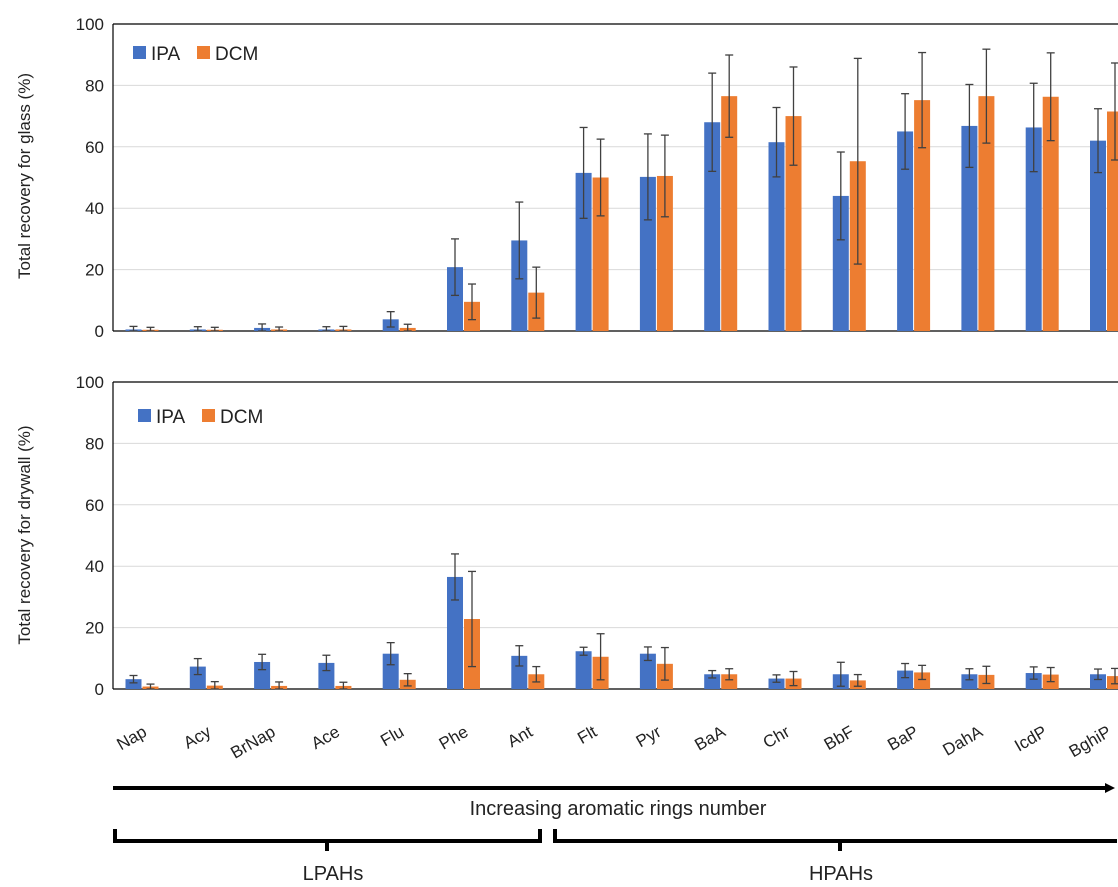 The image size is (1118, 887). I want to click on glass-error-bar-dcm-pyr, so click(664, 176).